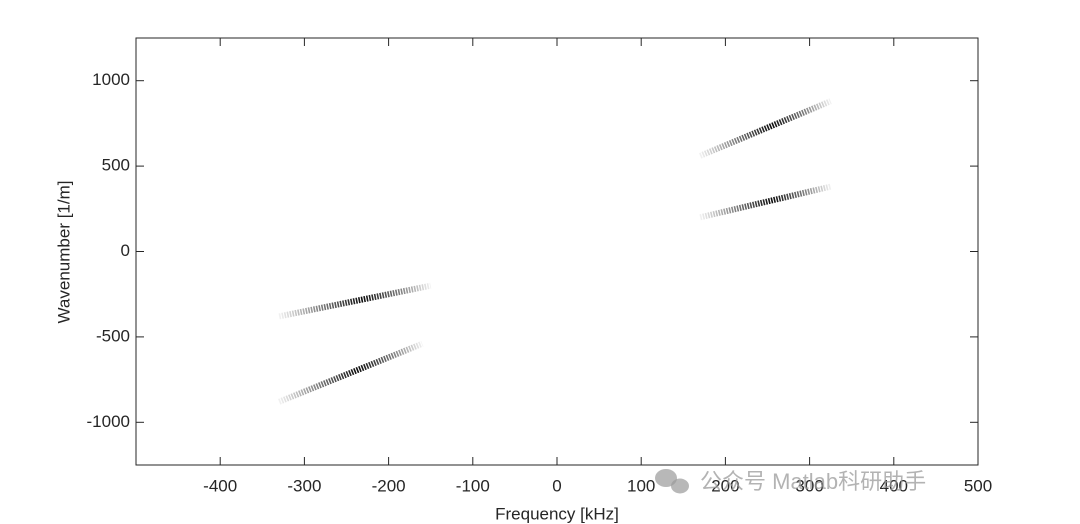 Image resolution: width=1080 pixels, height=524 pixels. What do you see at coordinates (641, 485) in the screenshot?
I see `x-tick-label: 100` at bounding box center [641, 485].